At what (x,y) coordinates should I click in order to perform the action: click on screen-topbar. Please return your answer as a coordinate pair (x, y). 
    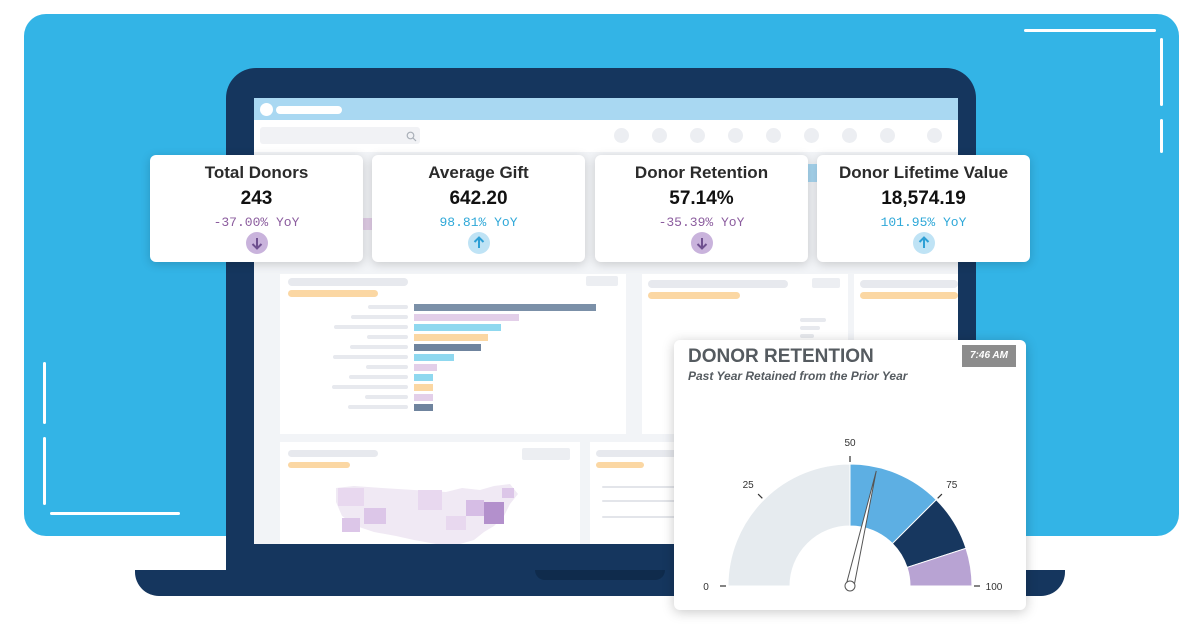
    Looking at the image, I should click on (606, 109).